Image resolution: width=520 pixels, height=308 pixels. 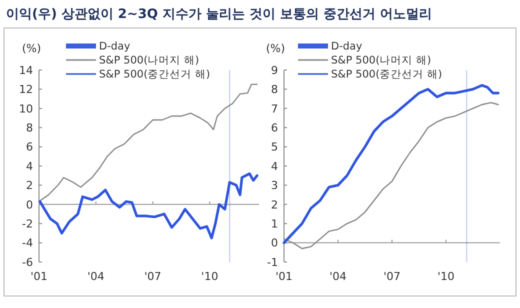 What do you see at coordinates (219, 14) in the screenshot?
I see `chart-title: 이익(우) 상관없이 2~3Q 지수가 눌리는 것이 보통의 중간선거 어노멀리` at bounding box center [219, 14].